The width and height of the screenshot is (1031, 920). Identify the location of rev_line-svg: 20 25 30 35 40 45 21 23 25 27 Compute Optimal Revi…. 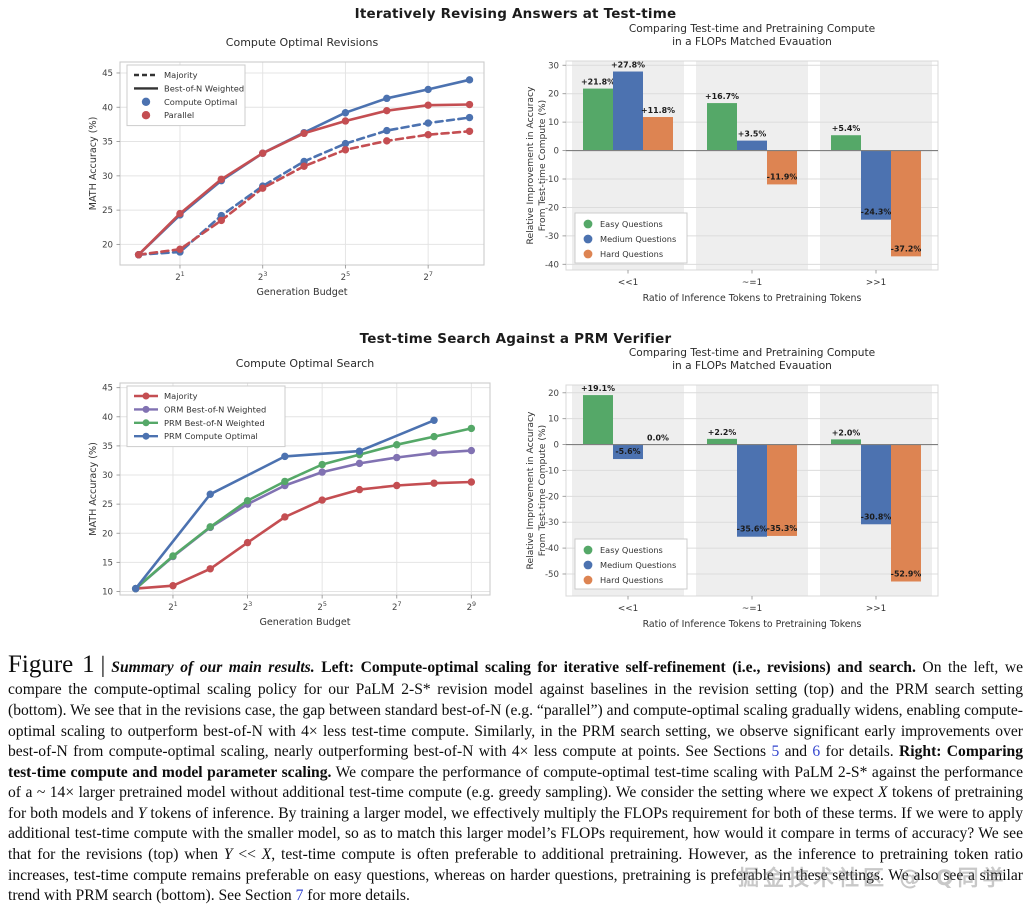
(286, 167).